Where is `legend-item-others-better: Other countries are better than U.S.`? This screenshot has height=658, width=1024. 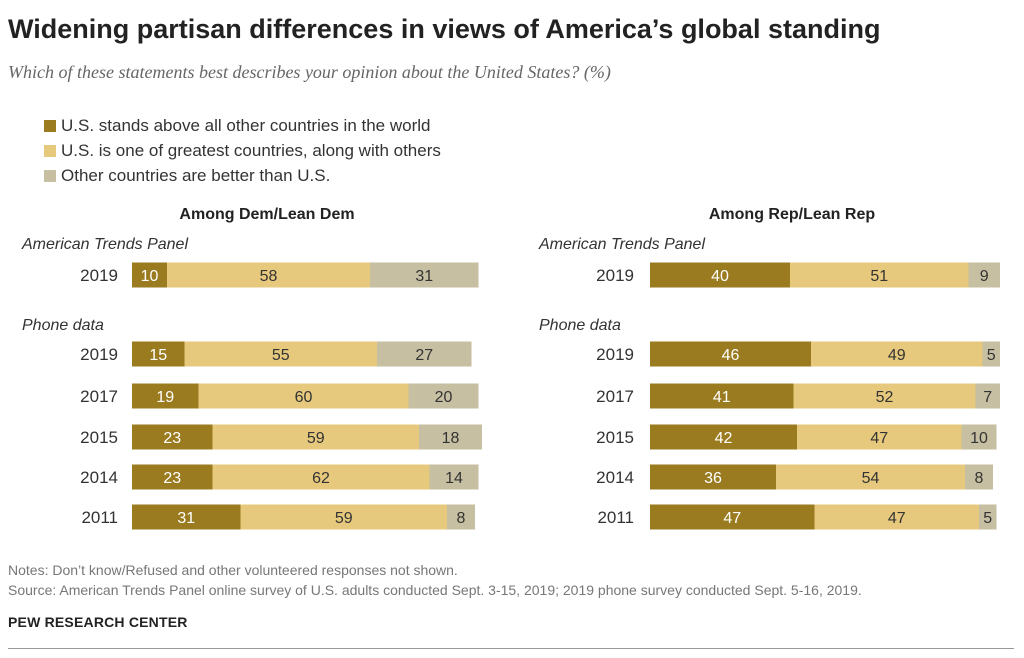 legend-item-others-better: Other countries are better than U.S. is located at coordinates (187, 176).